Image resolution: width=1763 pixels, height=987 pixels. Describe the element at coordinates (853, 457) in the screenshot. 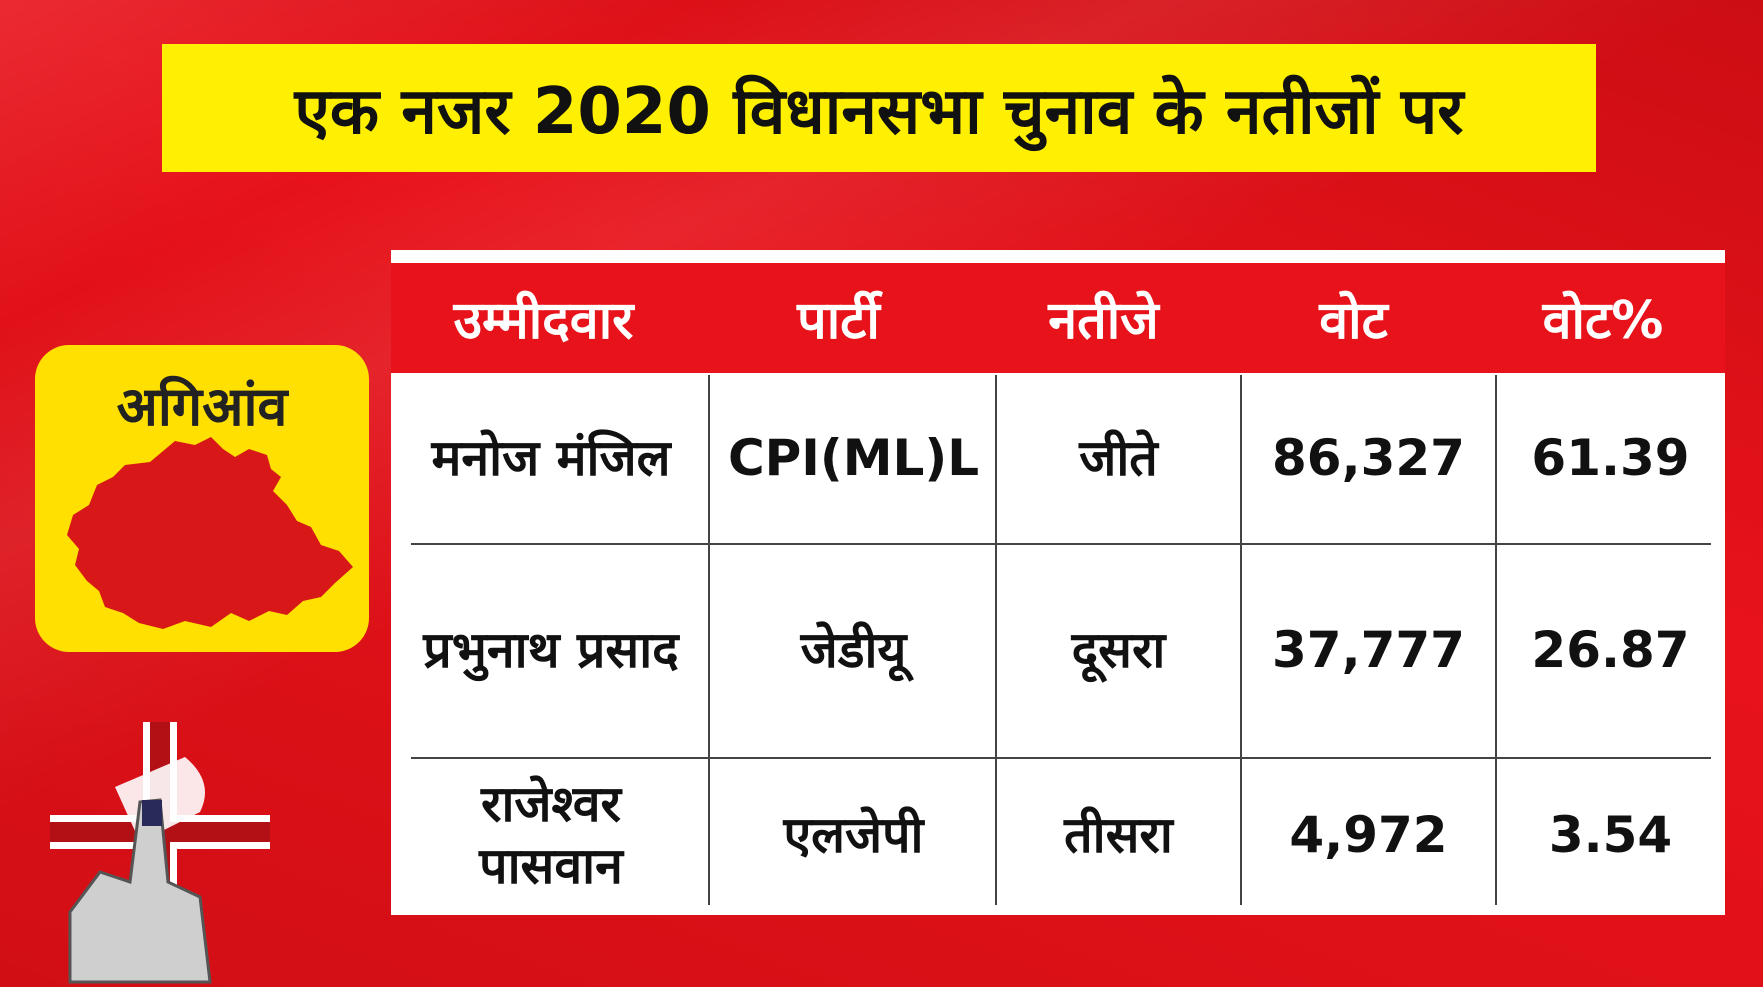

I see `party-cell: CPI(ML)L` at that location.